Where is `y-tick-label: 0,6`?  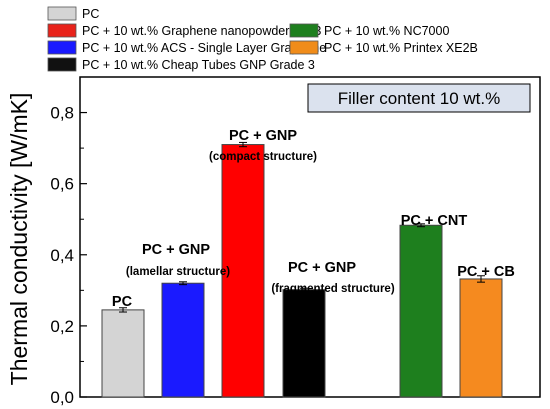
y-tick-label: 0,6 is located at coordinates (62, 184).